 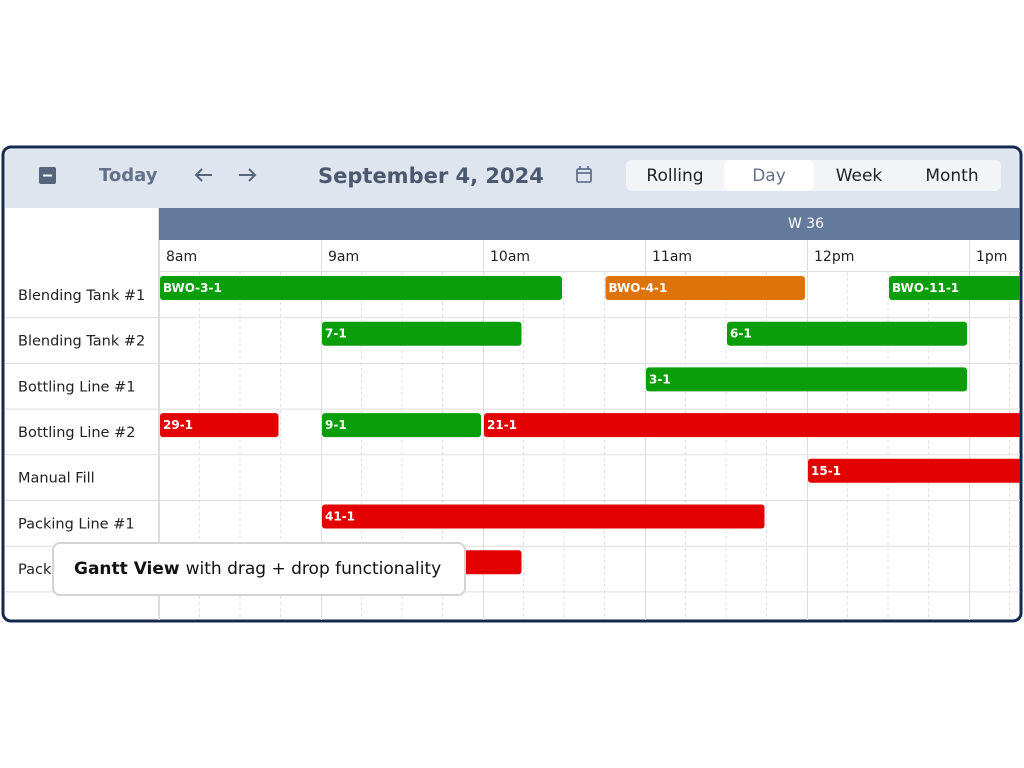 I want to click on row-label: Blending Tank #1, so click(x=81, y=296).